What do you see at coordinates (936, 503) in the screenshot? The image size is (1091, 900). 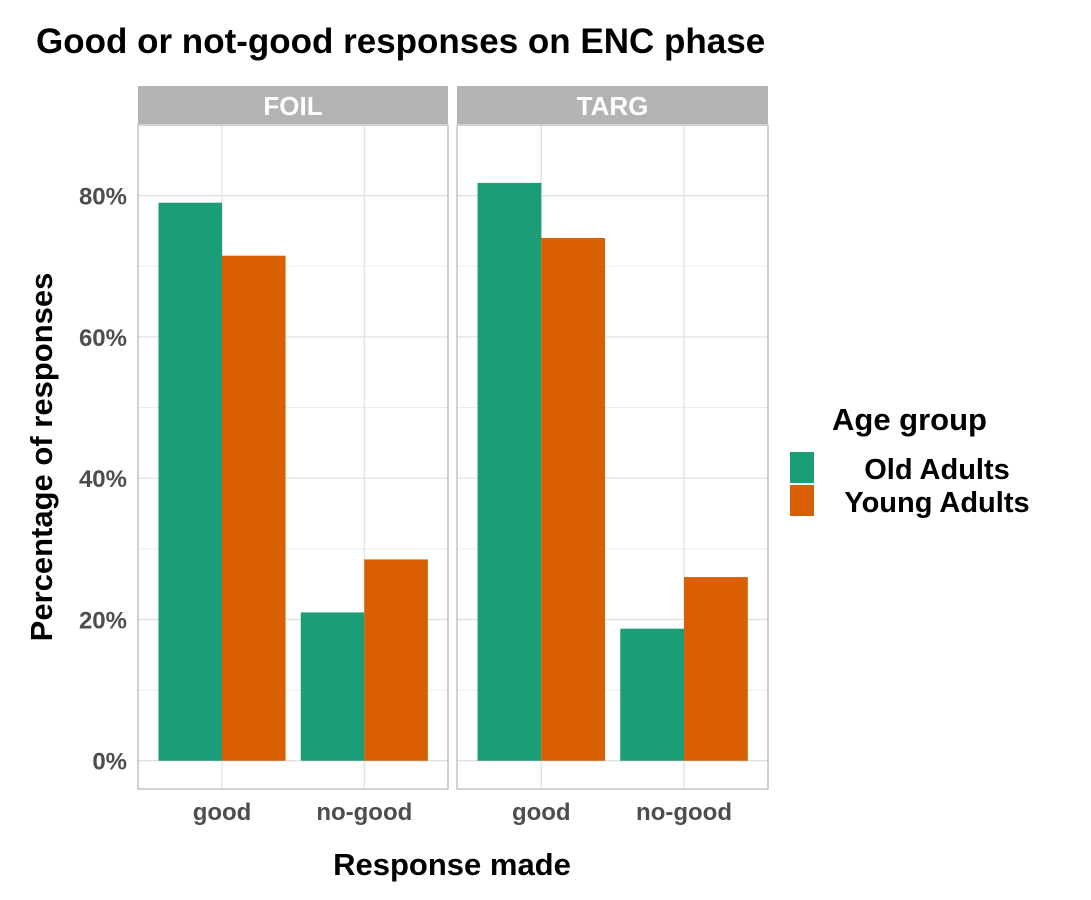 I see `legend-label: Young Adults` at bounding box center [936, 503].